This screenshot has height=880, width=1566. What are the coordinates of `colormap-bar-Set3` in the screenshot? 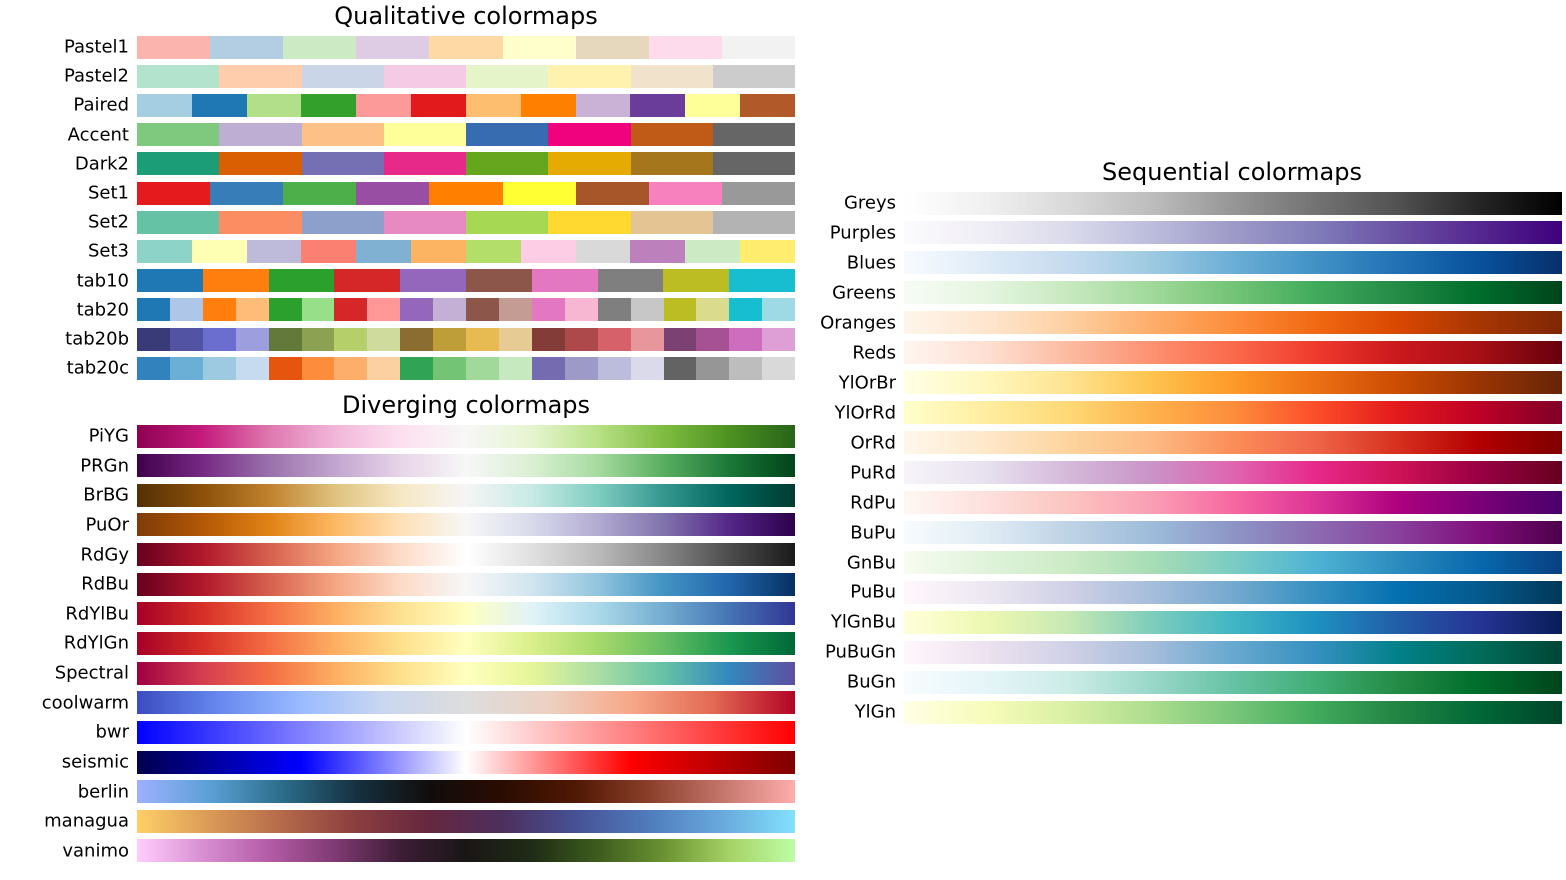 It's located at (466, 251).